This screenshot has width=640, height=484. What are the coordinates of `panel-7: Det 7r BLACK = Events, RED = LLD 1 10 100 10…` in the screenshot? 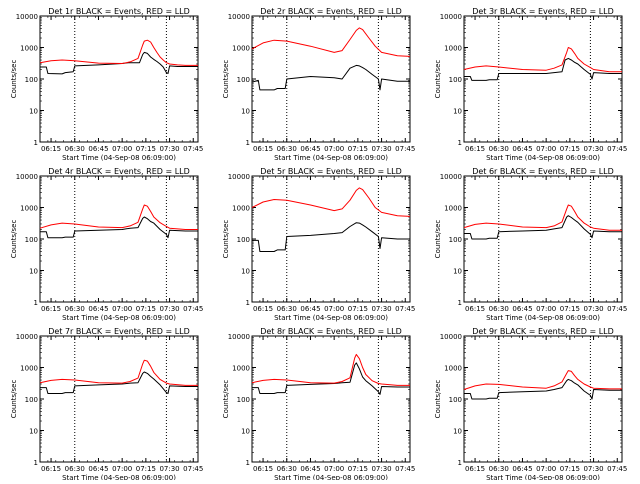 It's located at (106, 404).